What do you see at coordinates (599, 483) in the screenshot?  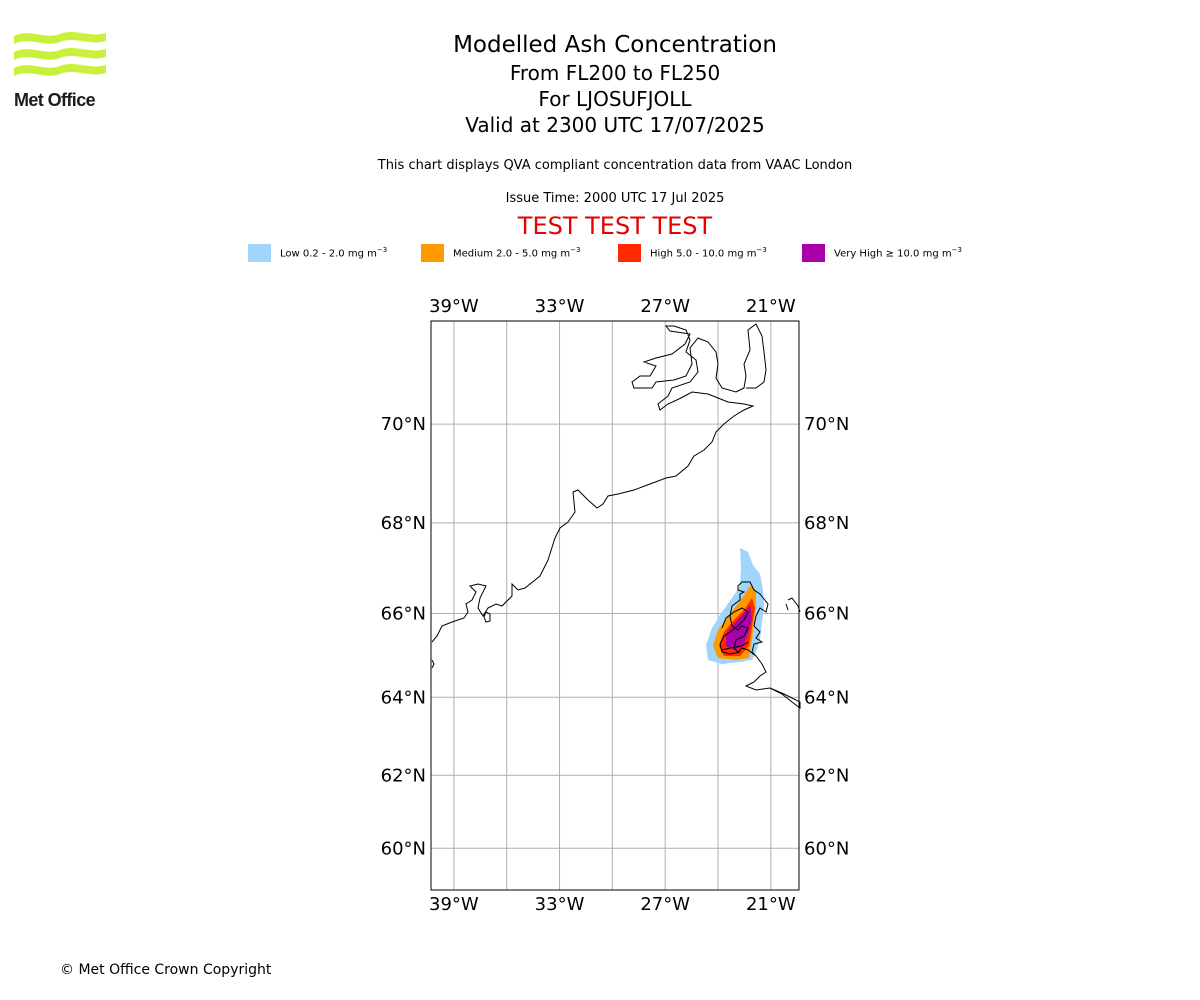 I see `greenland-east-coast` at bounding box center [599, 483].